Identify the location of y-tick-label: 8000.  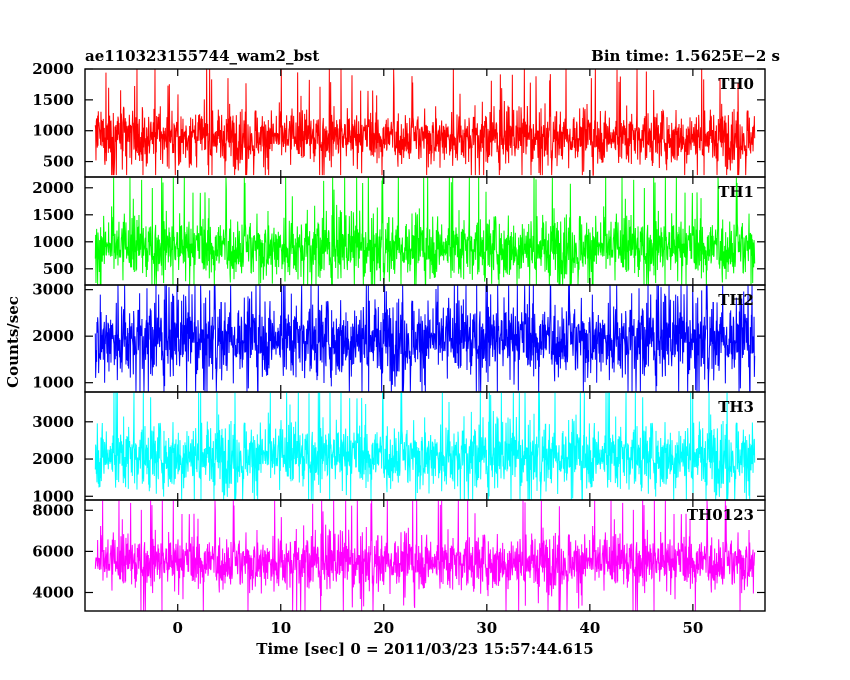
(53, 510).